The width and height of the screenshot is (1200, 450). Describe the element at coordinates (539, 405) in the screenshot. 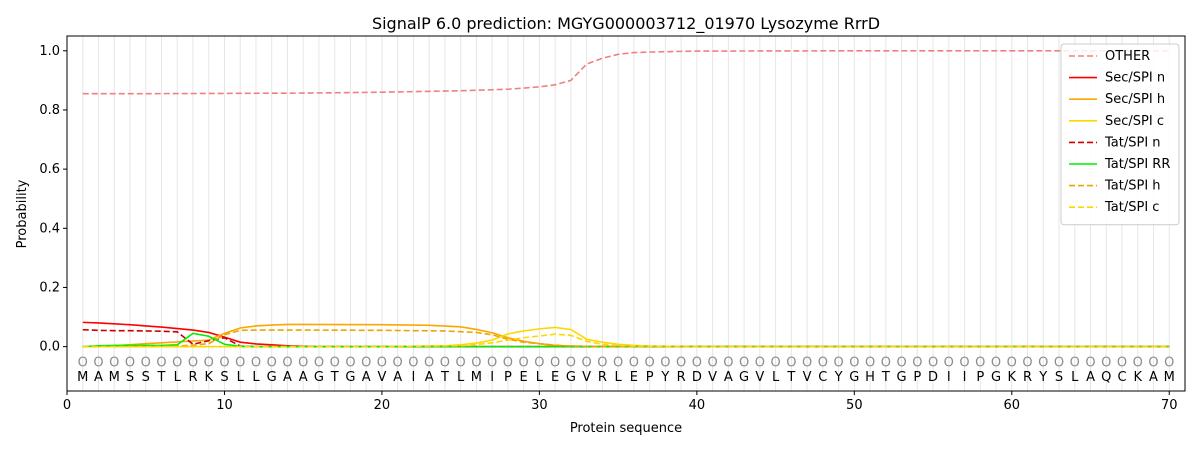

I see `x-tick-label: 30` at that location.